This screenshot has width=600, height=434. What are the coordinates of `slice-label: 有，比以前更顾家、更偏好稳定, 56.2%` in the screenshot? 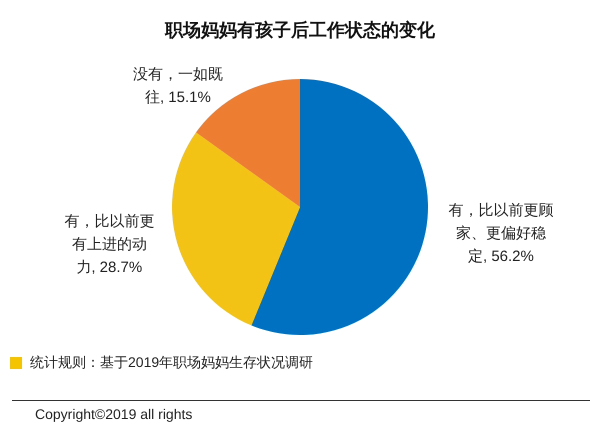 It's located at (501, 233).